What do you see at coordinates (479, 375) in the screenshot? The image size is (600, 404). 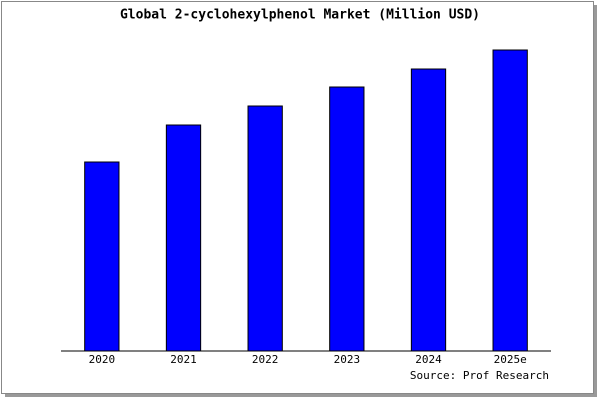 I see `source-note: Source: Prof Research` at bounding box center [479, 375].